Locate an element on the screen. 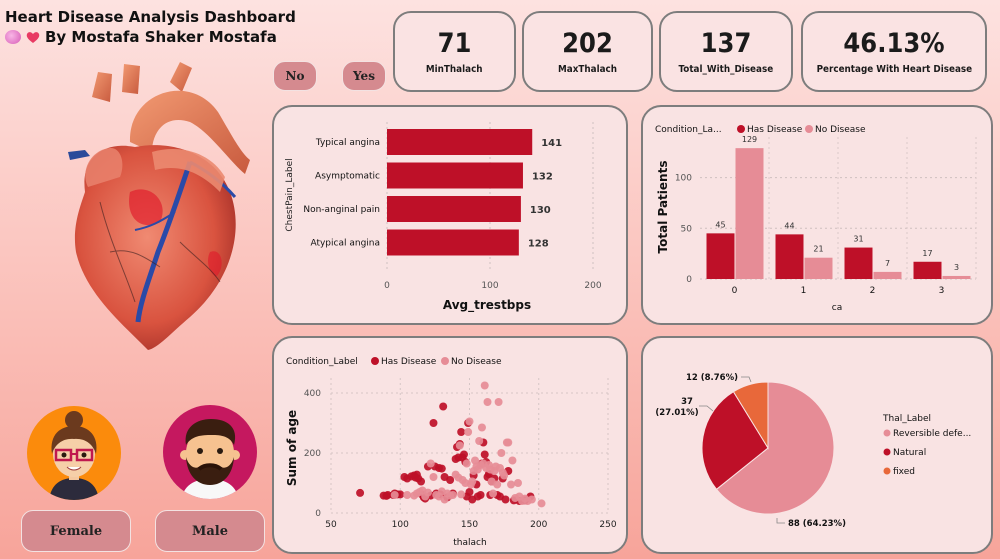  data-label: 130 is located at coordinates (540, 210).